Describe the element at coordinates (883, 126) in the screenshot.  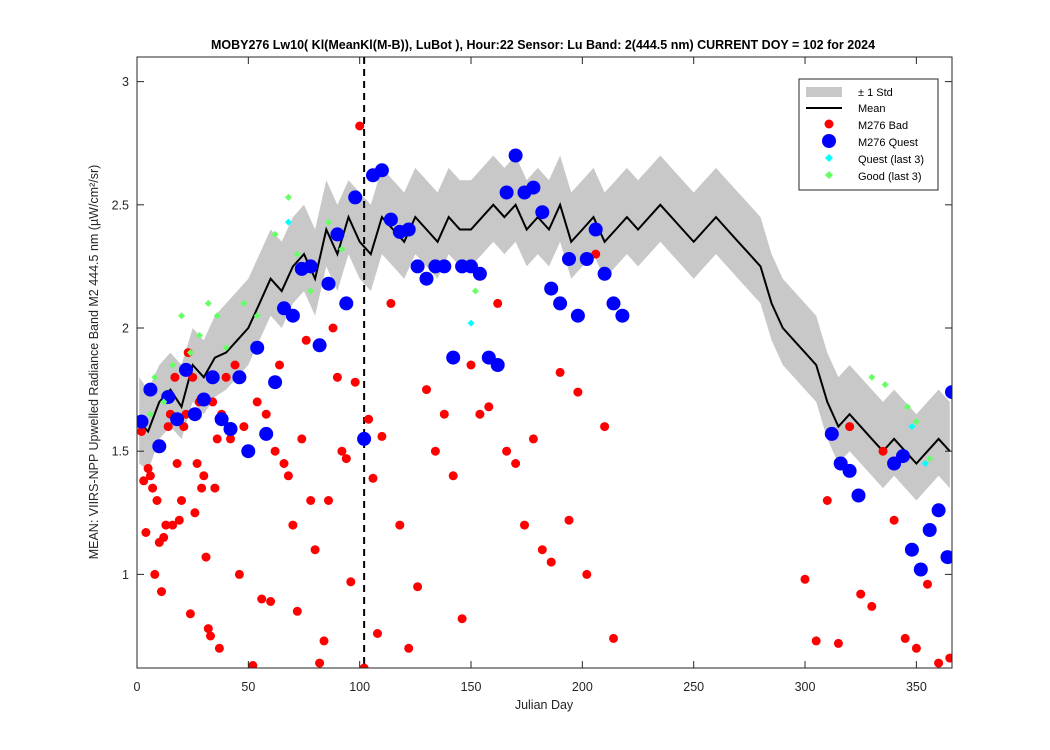
I see `legend-label-bad: M276 Bad` at that location.